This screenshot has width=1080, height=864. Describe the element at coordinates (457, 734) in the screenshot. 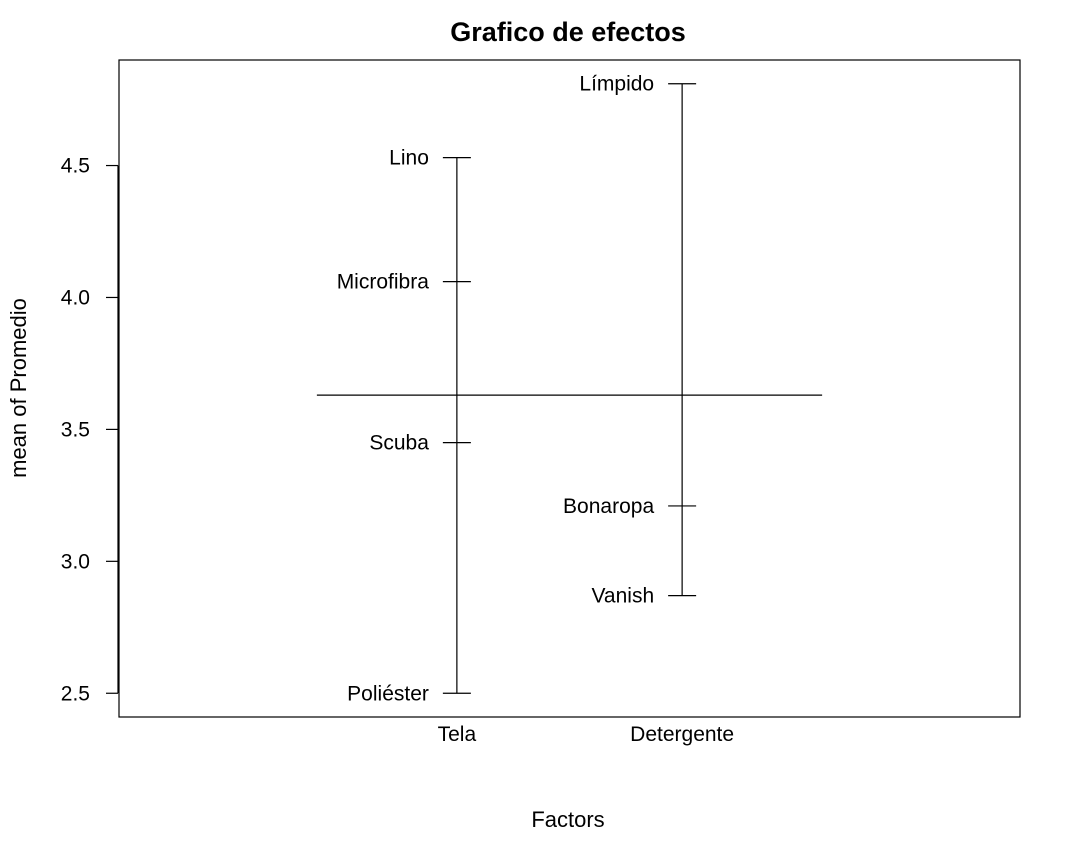

I see `x-tick-label: Tela` at that location.